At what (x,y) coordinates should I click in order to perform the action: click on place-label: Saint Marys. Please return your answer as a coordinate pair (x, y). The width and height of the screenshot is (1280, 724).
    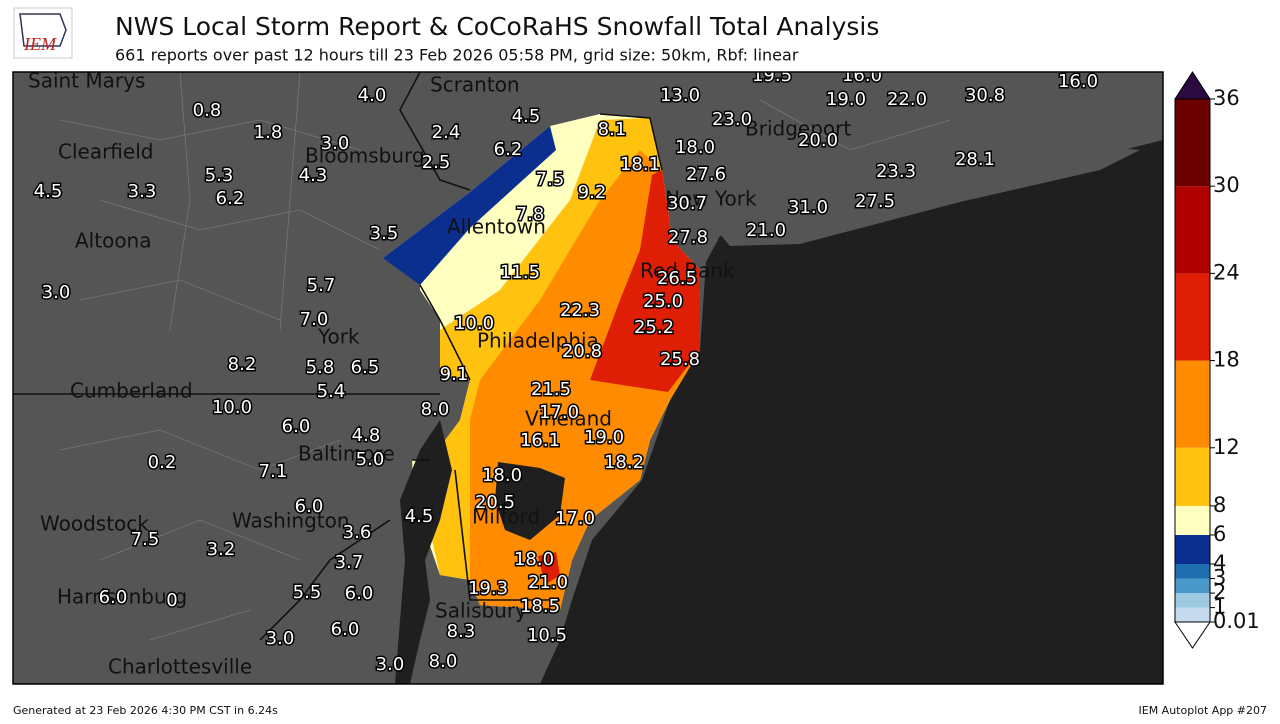
    Looking at the image, I should click on (86, 81).